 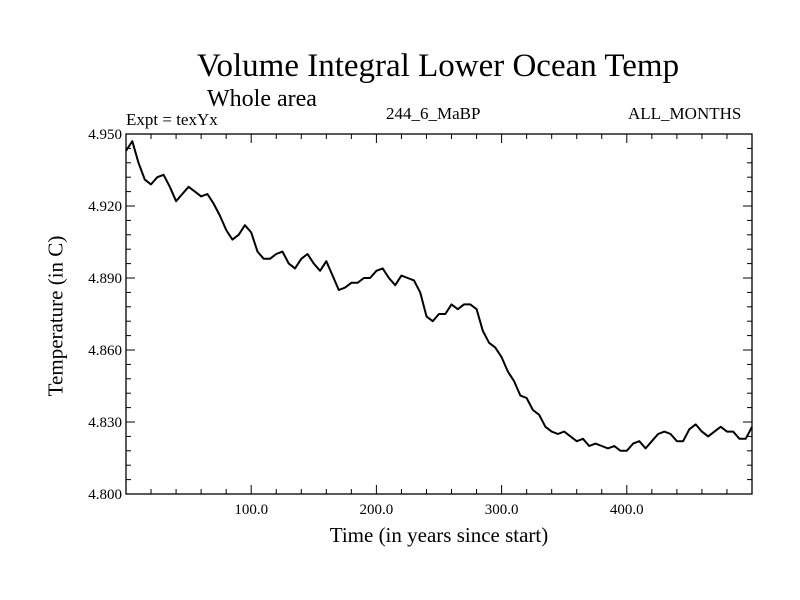 What do you see at coordinates (438, 66) in the screenshot?
I see `chart-title: Volume Integral Lower Ocean Temp` at bounding box center [438, 66].